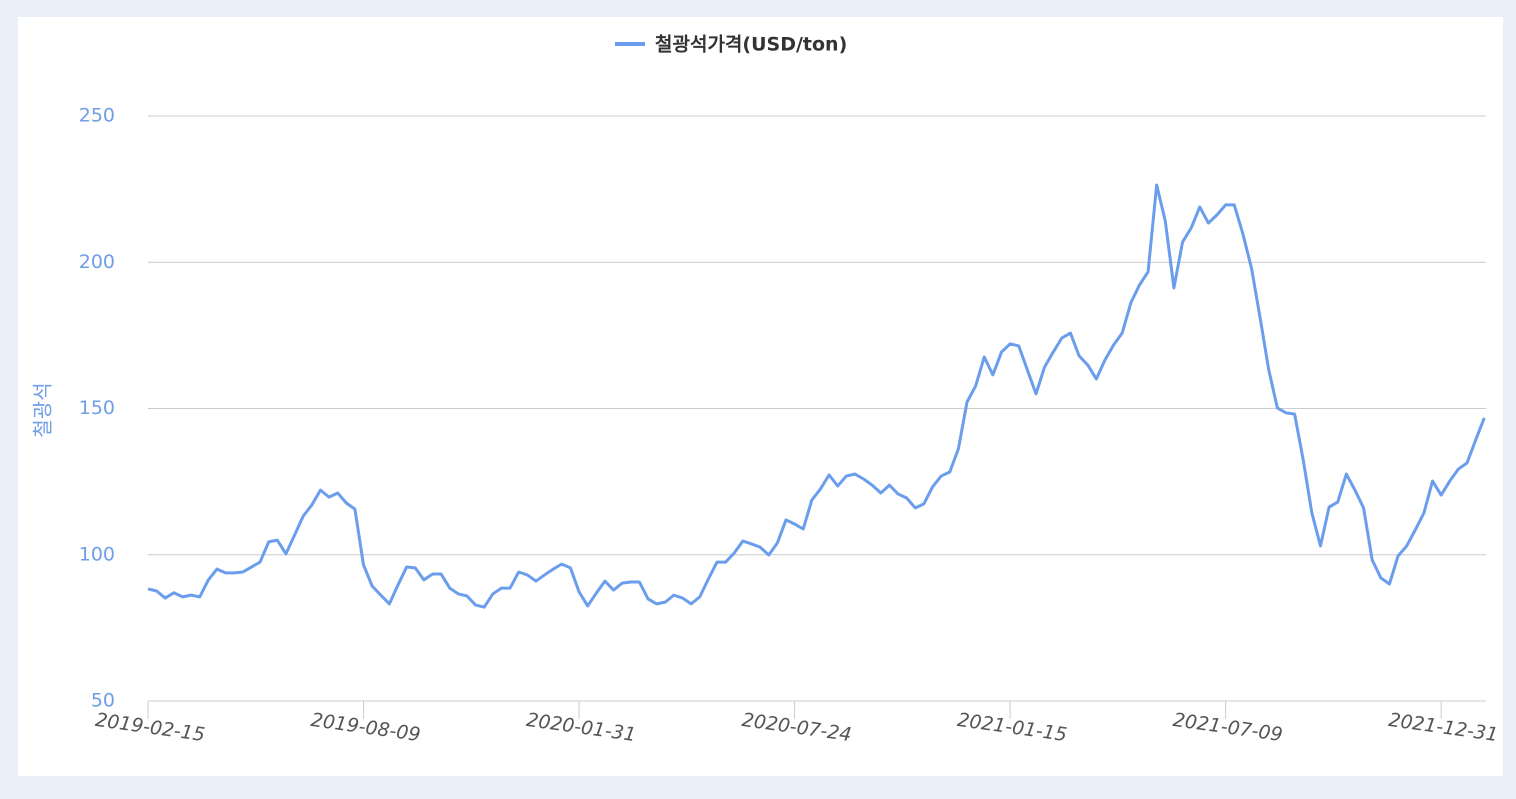 This screenshot has height=799, width=1516. What do you see at coordinates (103, 701) in the screenshot?
I see `y-tick-label: 50` at bounding box center [103, 701].